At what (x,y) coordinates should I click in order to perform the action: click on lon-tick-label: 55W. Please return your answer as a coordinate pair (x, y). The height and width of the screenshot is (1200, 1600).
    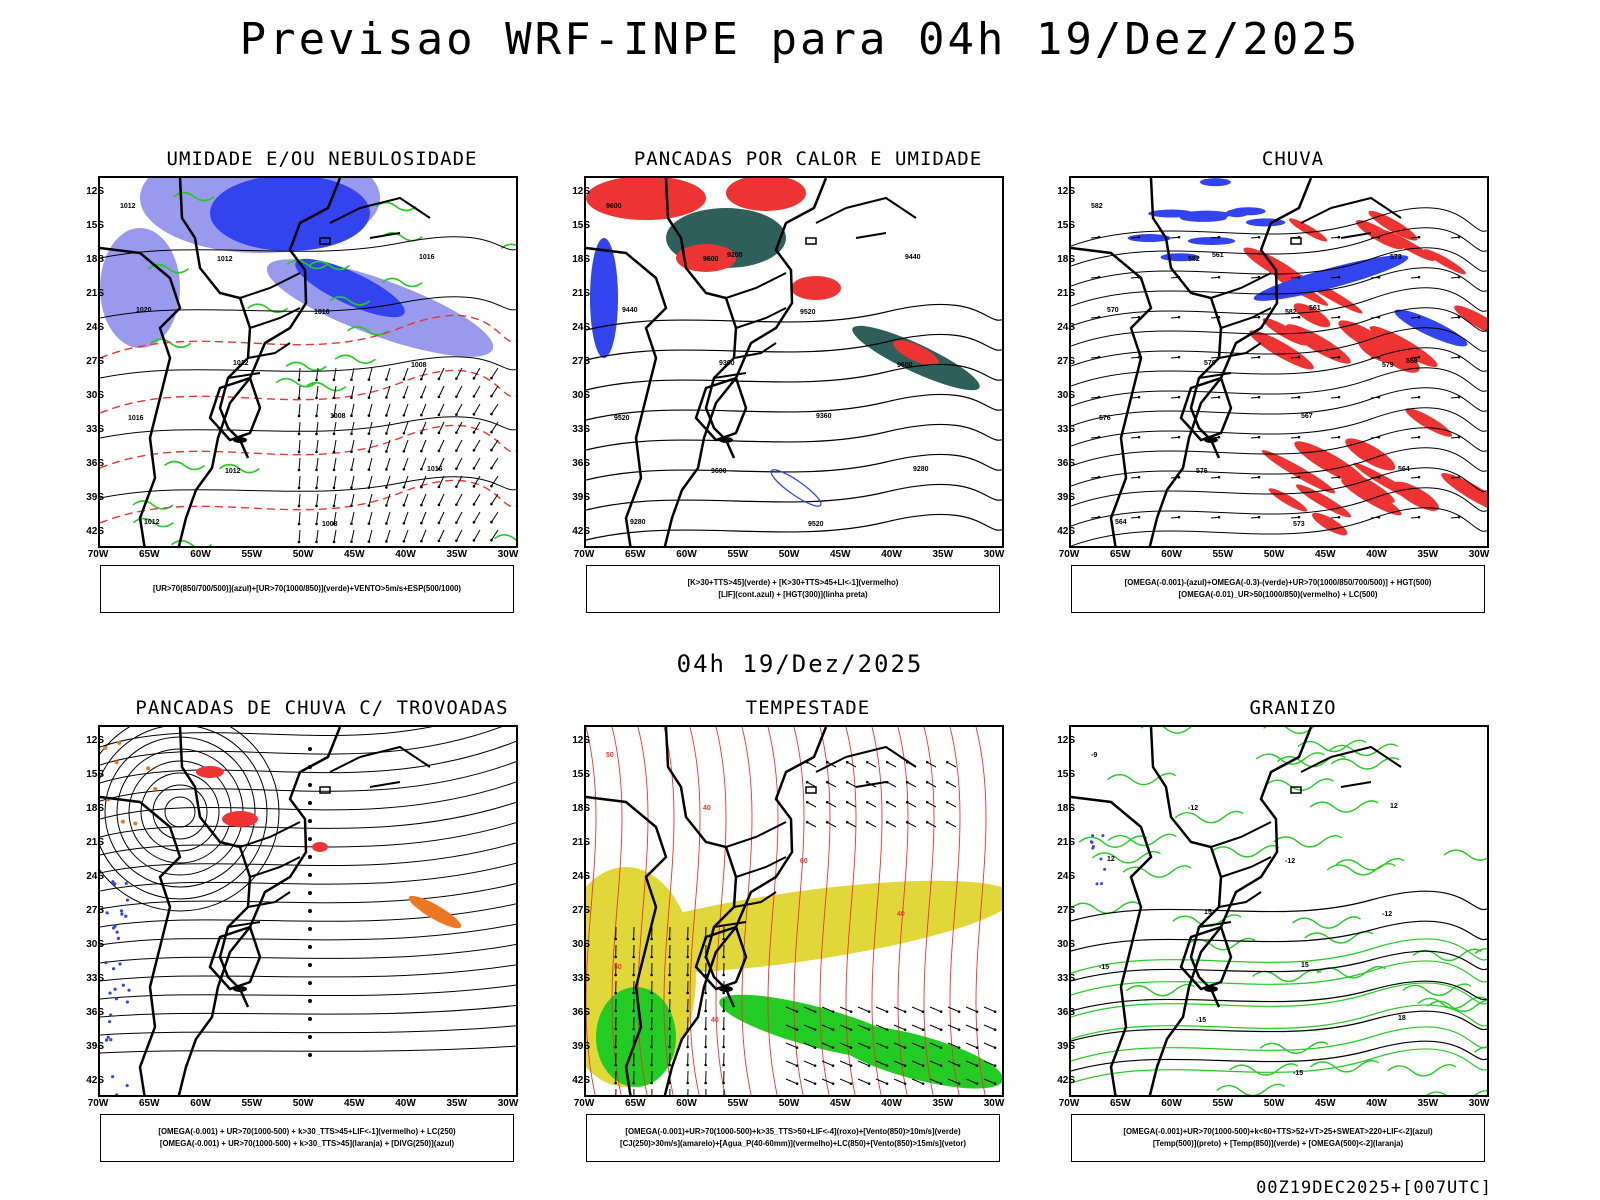
    Looking at the image, I should click on (1223, 554).